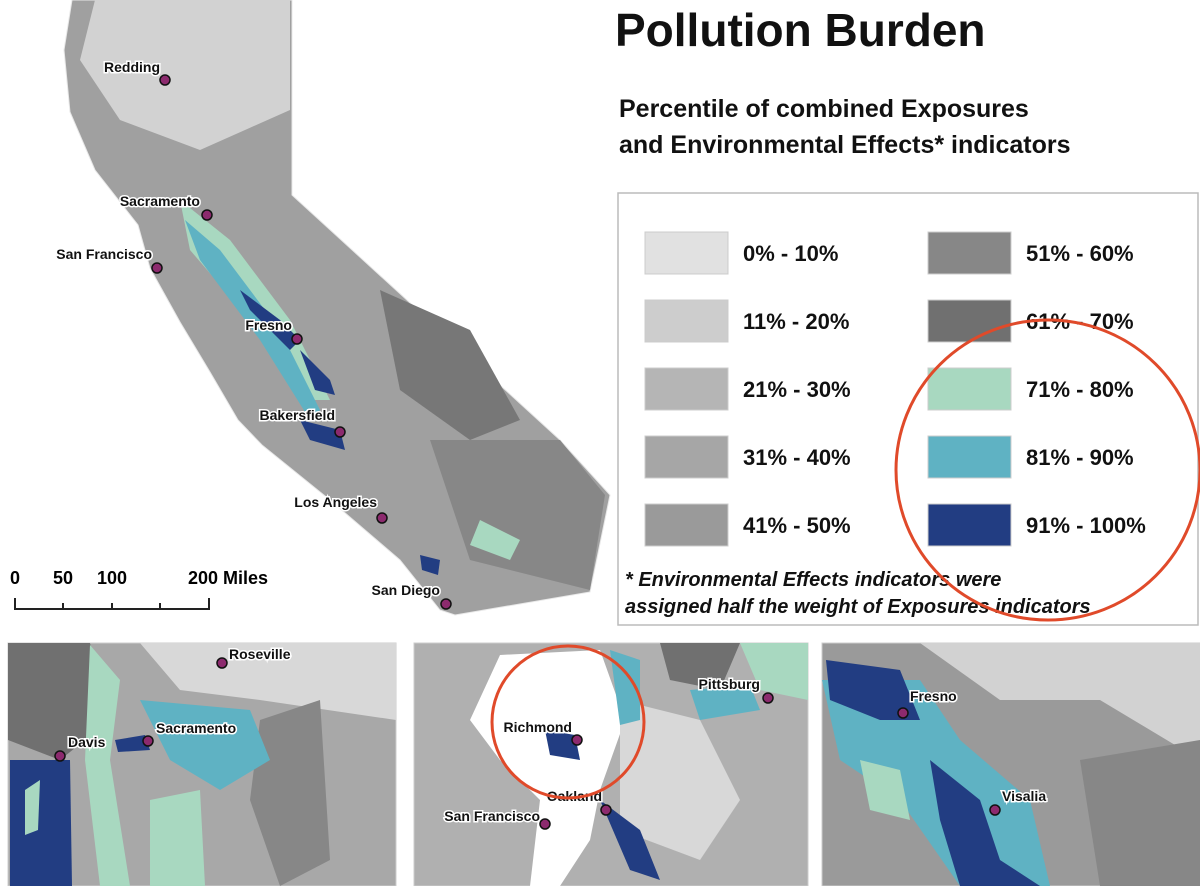 This screenshot has width=1200, height=886. What do you see at coordinates (790, 253) in the screenshot?
I see `legend-label: 0% - 10%` at bounding box center [790, 253].